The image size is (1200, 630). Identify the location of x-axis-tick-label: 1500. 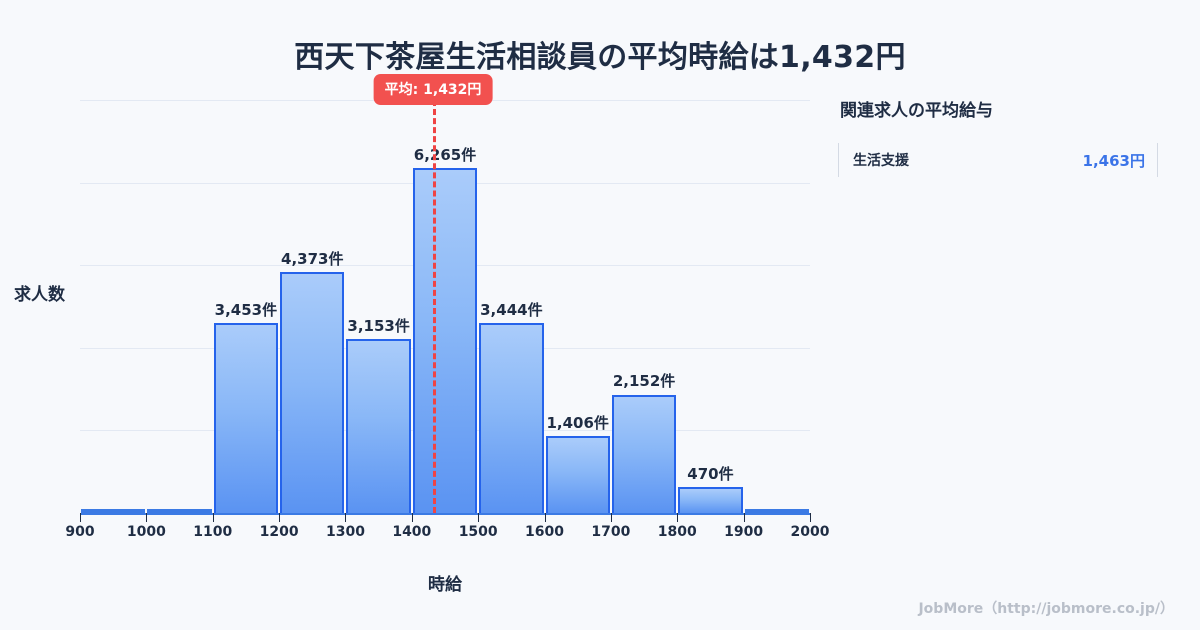
(478, 532).